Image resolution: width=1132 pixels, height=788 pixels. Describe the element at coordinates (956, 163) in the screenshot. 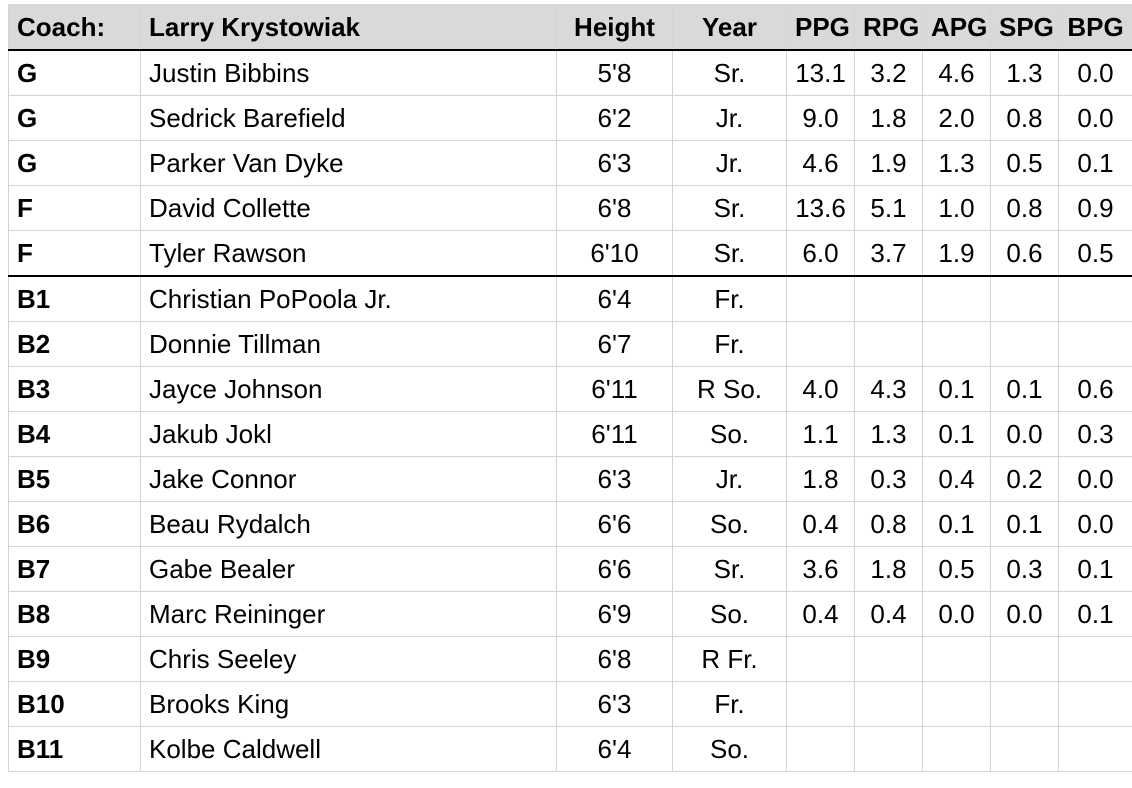

I see `apg-cell: 1.3` at that location.